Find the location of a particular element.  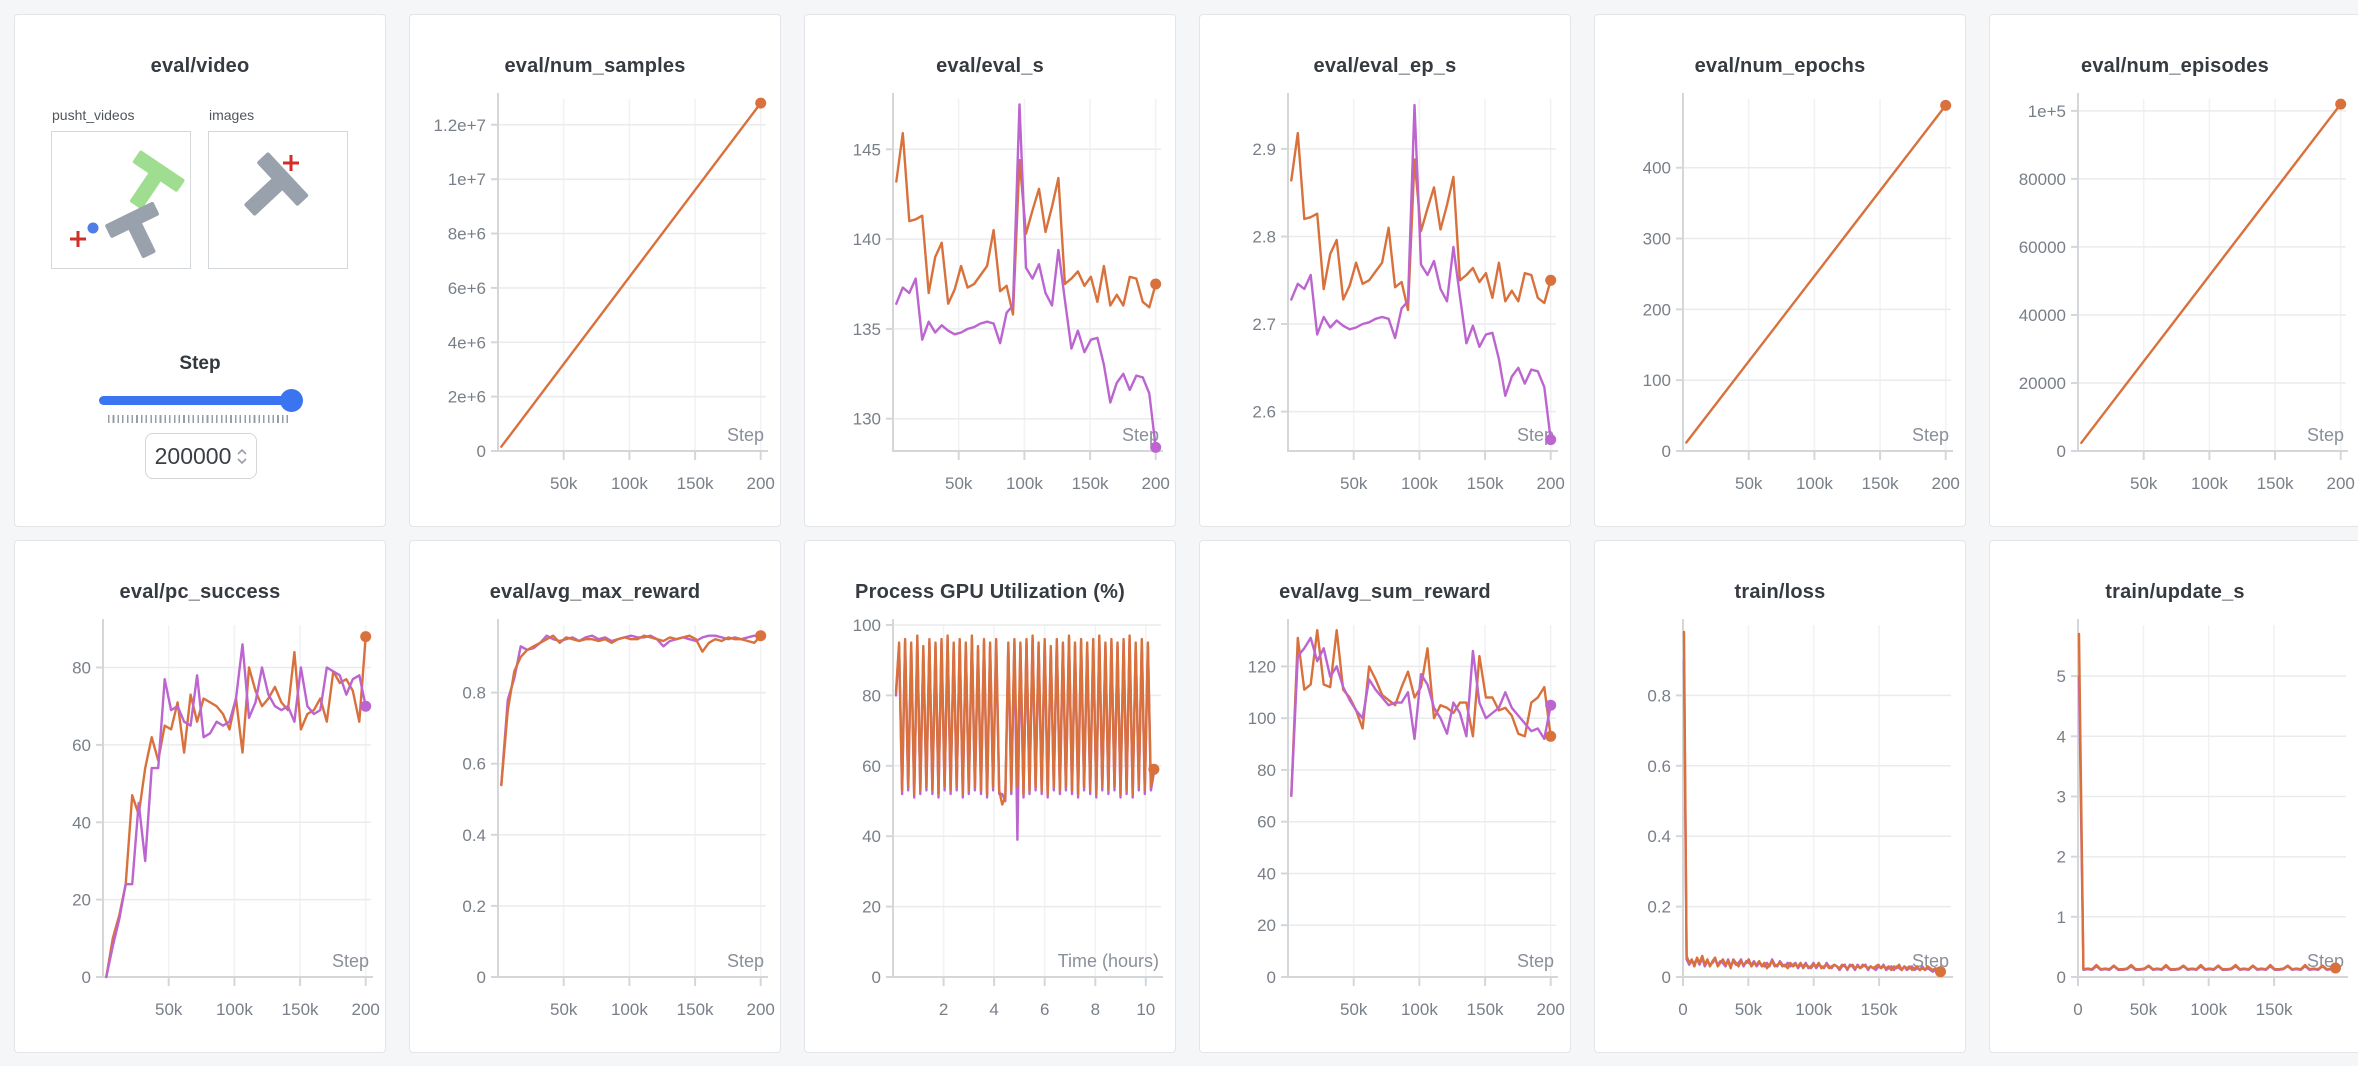

svg-text: 10 is located at coordinates (1145, 1009).